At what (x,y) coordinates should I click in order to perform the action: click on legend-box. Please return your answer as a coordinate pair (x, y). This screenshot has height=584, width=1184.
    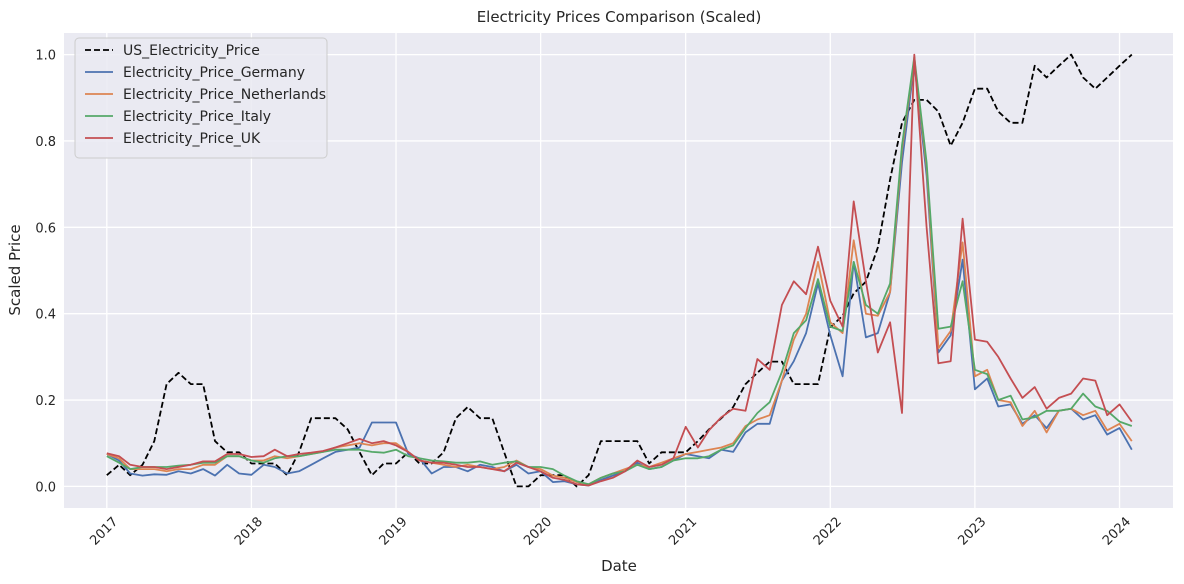
    Looking at the image, I should click on (201, 98).